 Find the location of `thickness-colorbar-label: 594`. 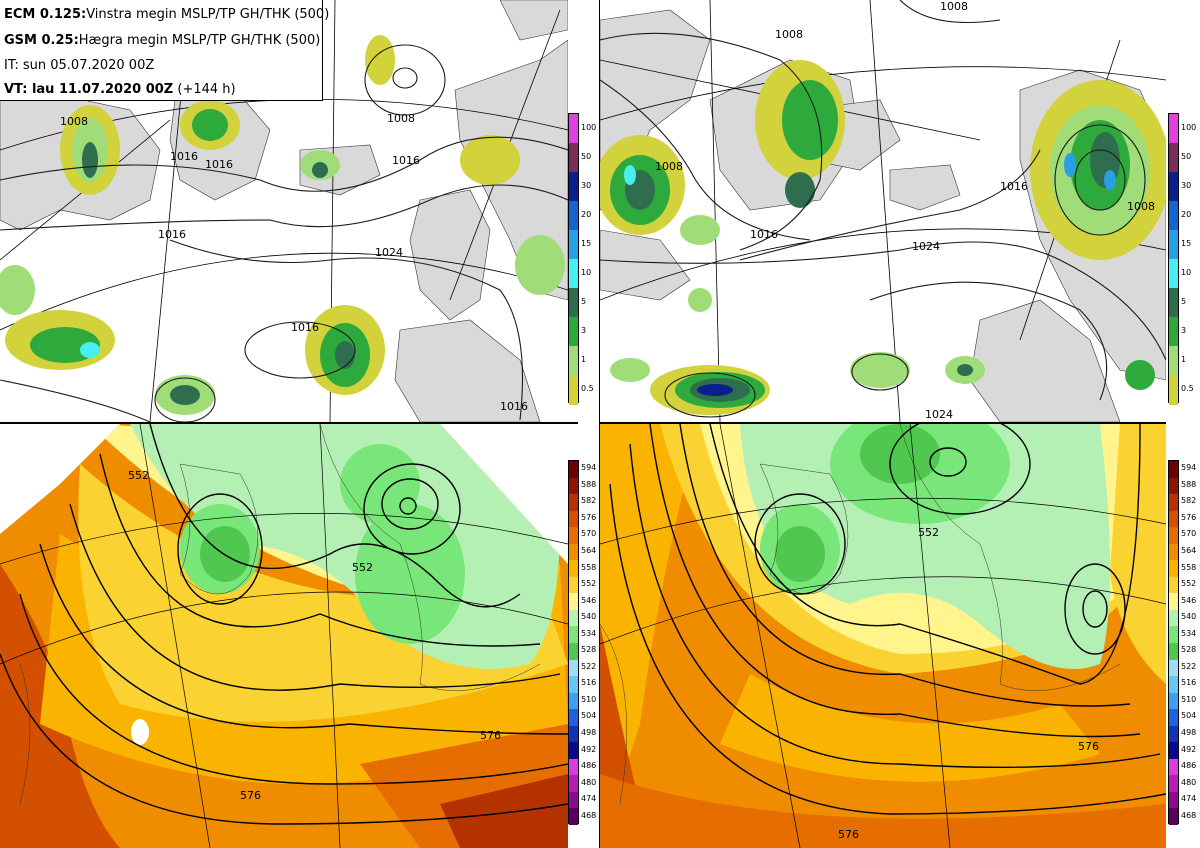

thickness-colorbar-label: 594 is located at coordinates (589, 468).